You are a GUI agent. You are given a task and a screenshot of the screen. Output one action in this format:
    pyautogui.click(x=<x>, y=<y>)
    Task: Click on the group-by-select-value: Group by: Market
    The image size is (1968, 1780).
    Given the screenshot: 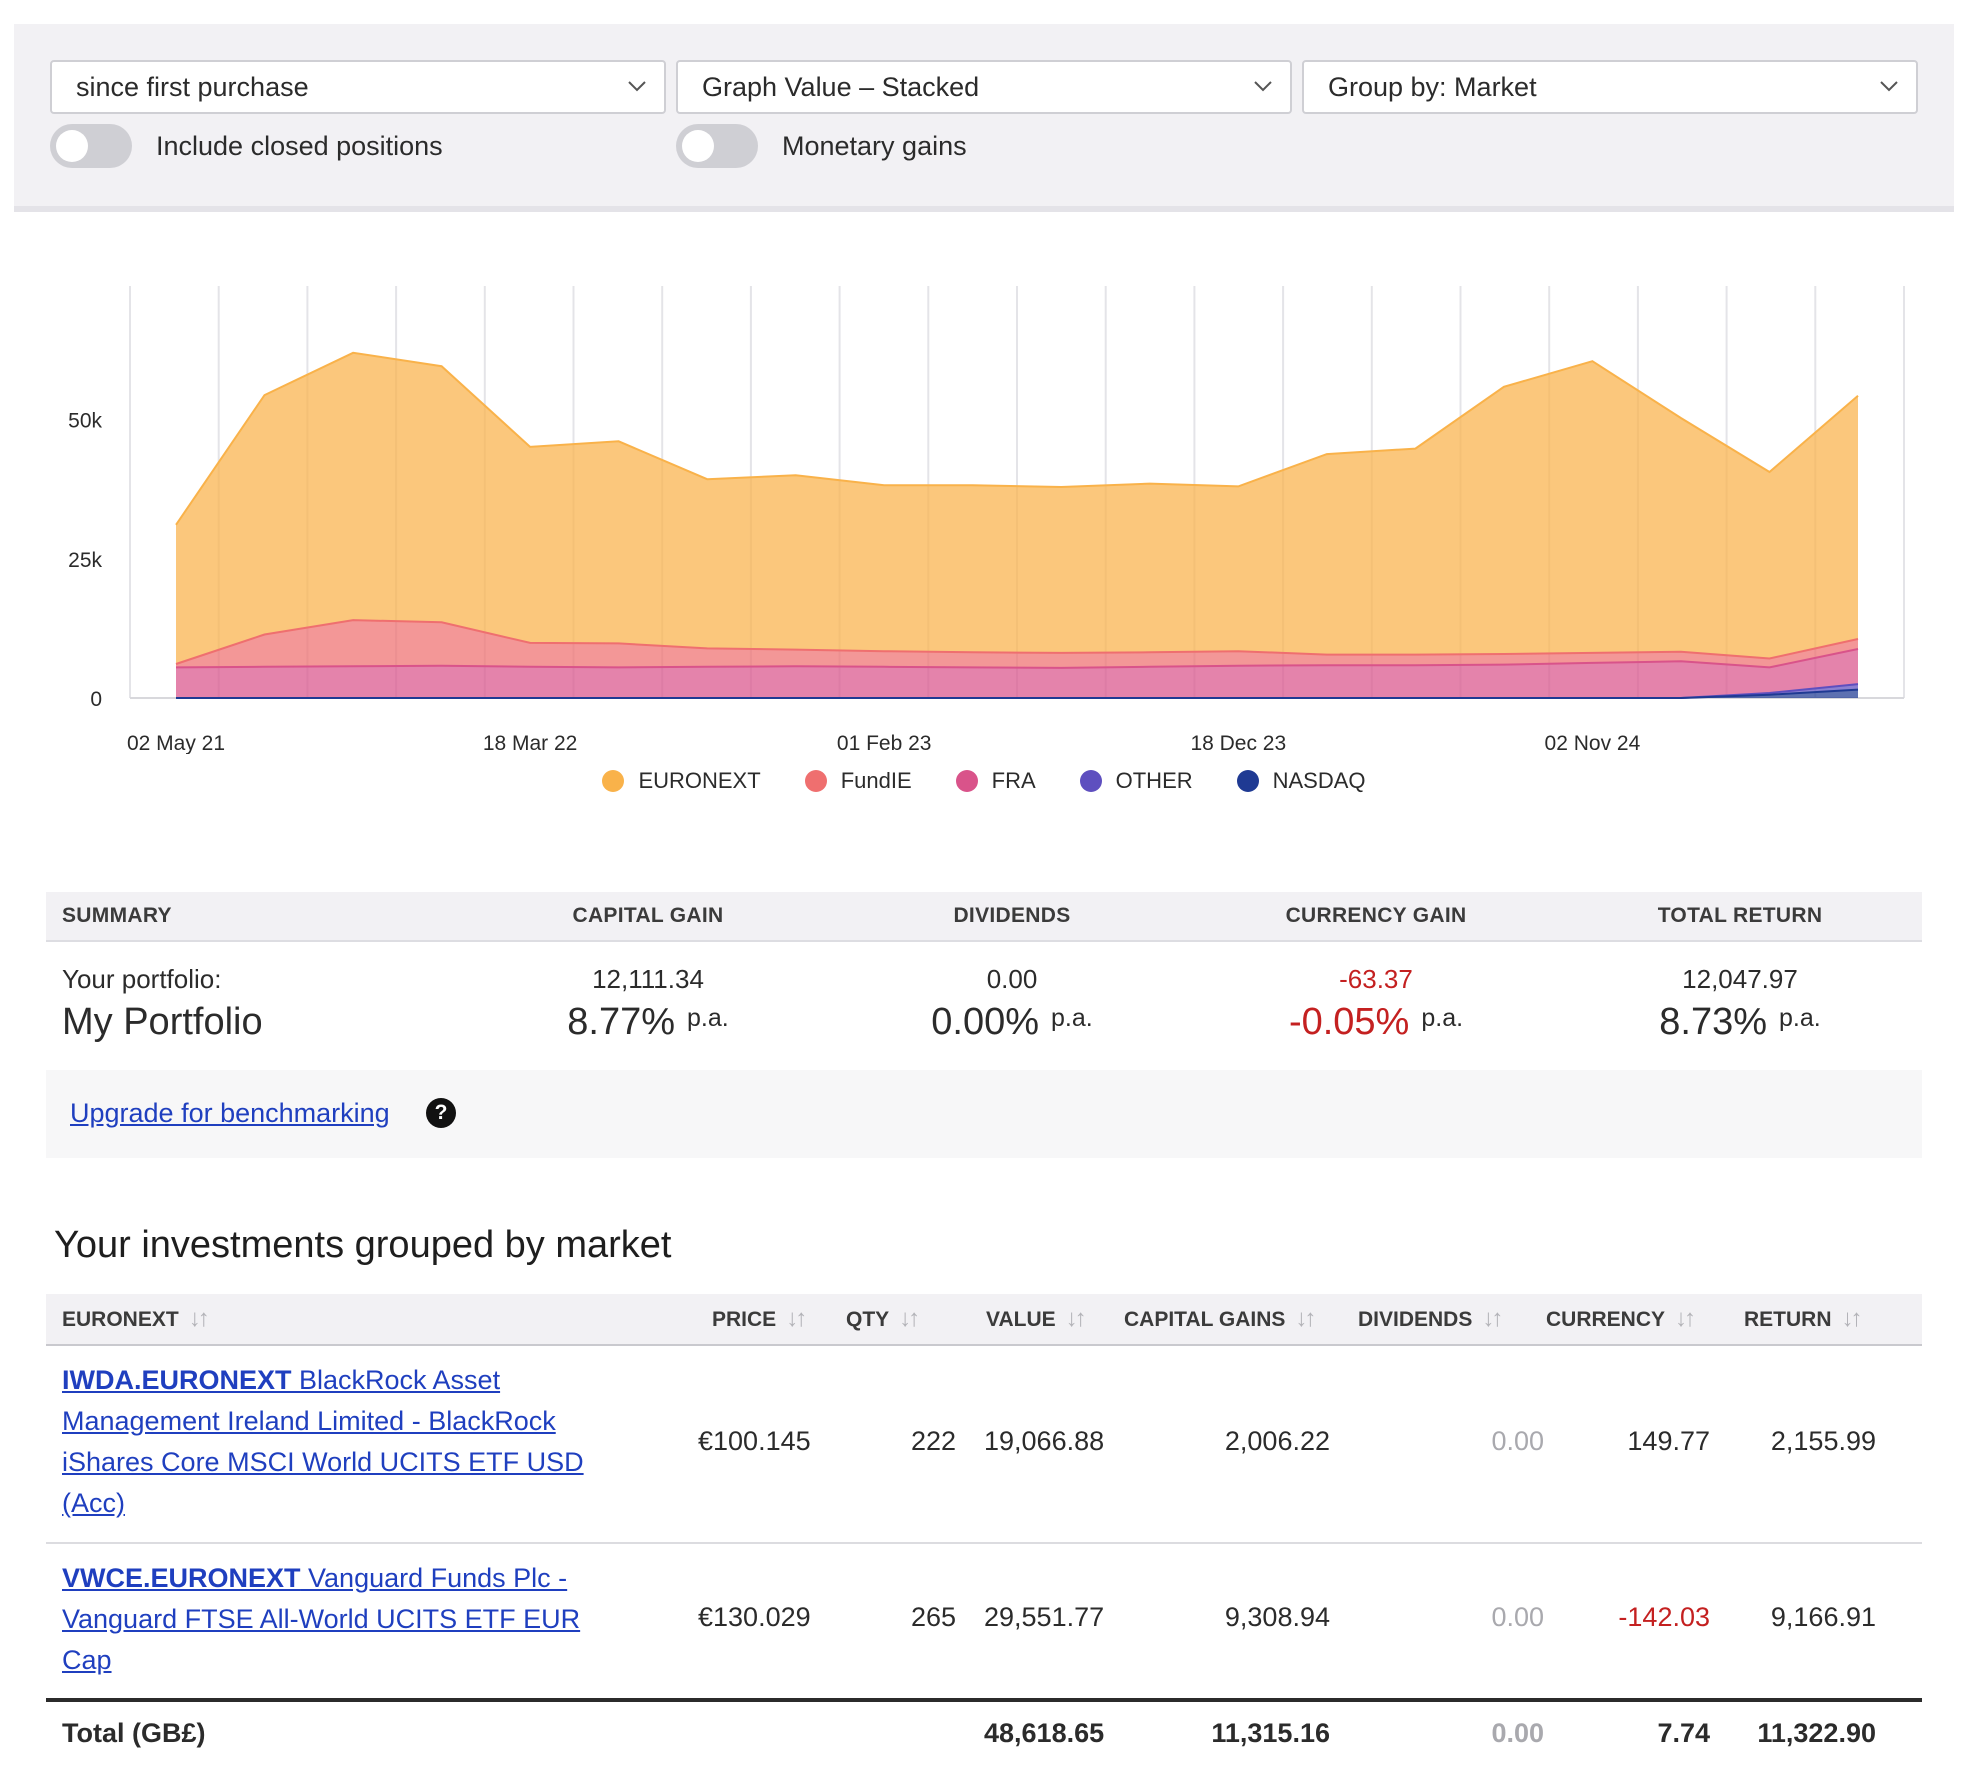 What is the action you would take?
    pyautogui.click(x=1432, y=87)
    